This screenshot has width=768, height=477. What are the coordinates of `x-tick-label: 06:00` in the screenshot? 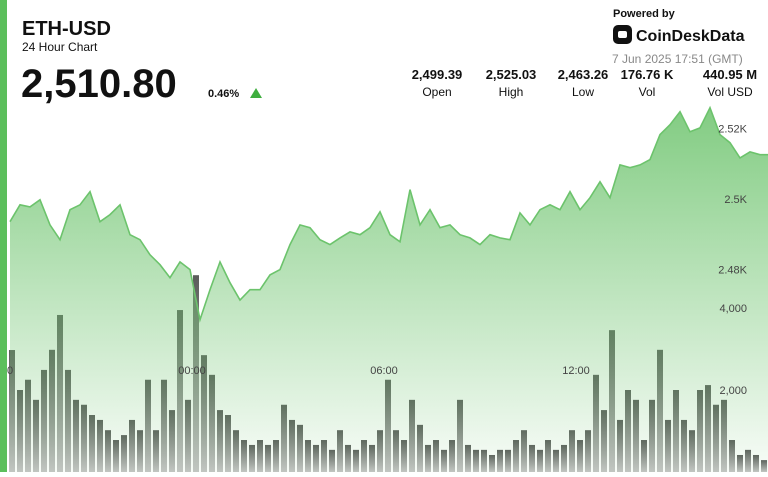 It's located at (384, 371).